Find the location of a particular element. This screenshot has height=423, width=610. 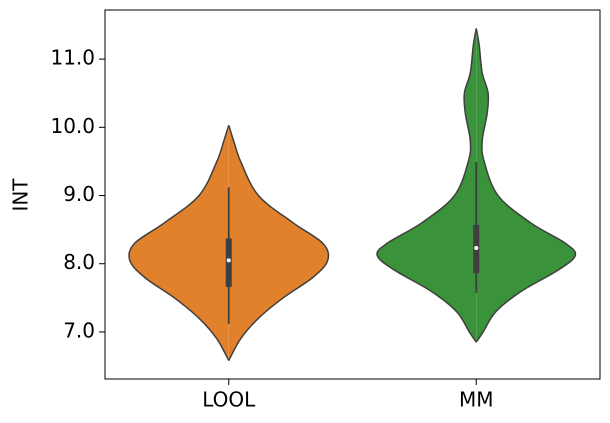

y-tick-label: 11.0 is located at coordinates (72, 58).